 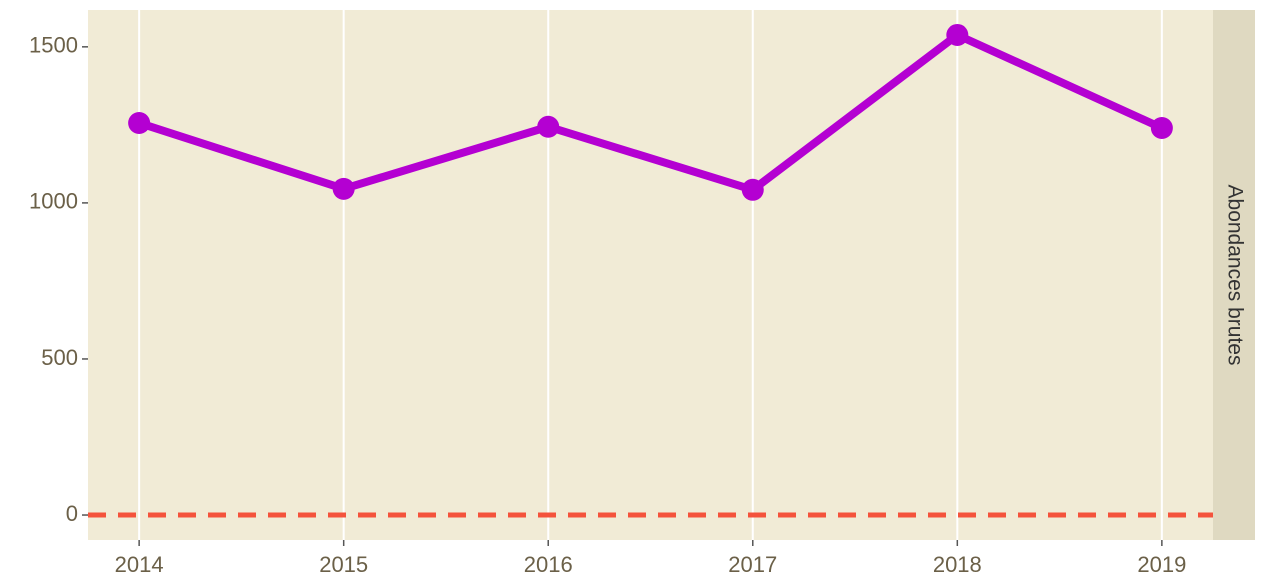 What do you see at coordinates (72, 513) in the screenshot?
I see `y-tick-label: 0` at bounding box center [72, 513].